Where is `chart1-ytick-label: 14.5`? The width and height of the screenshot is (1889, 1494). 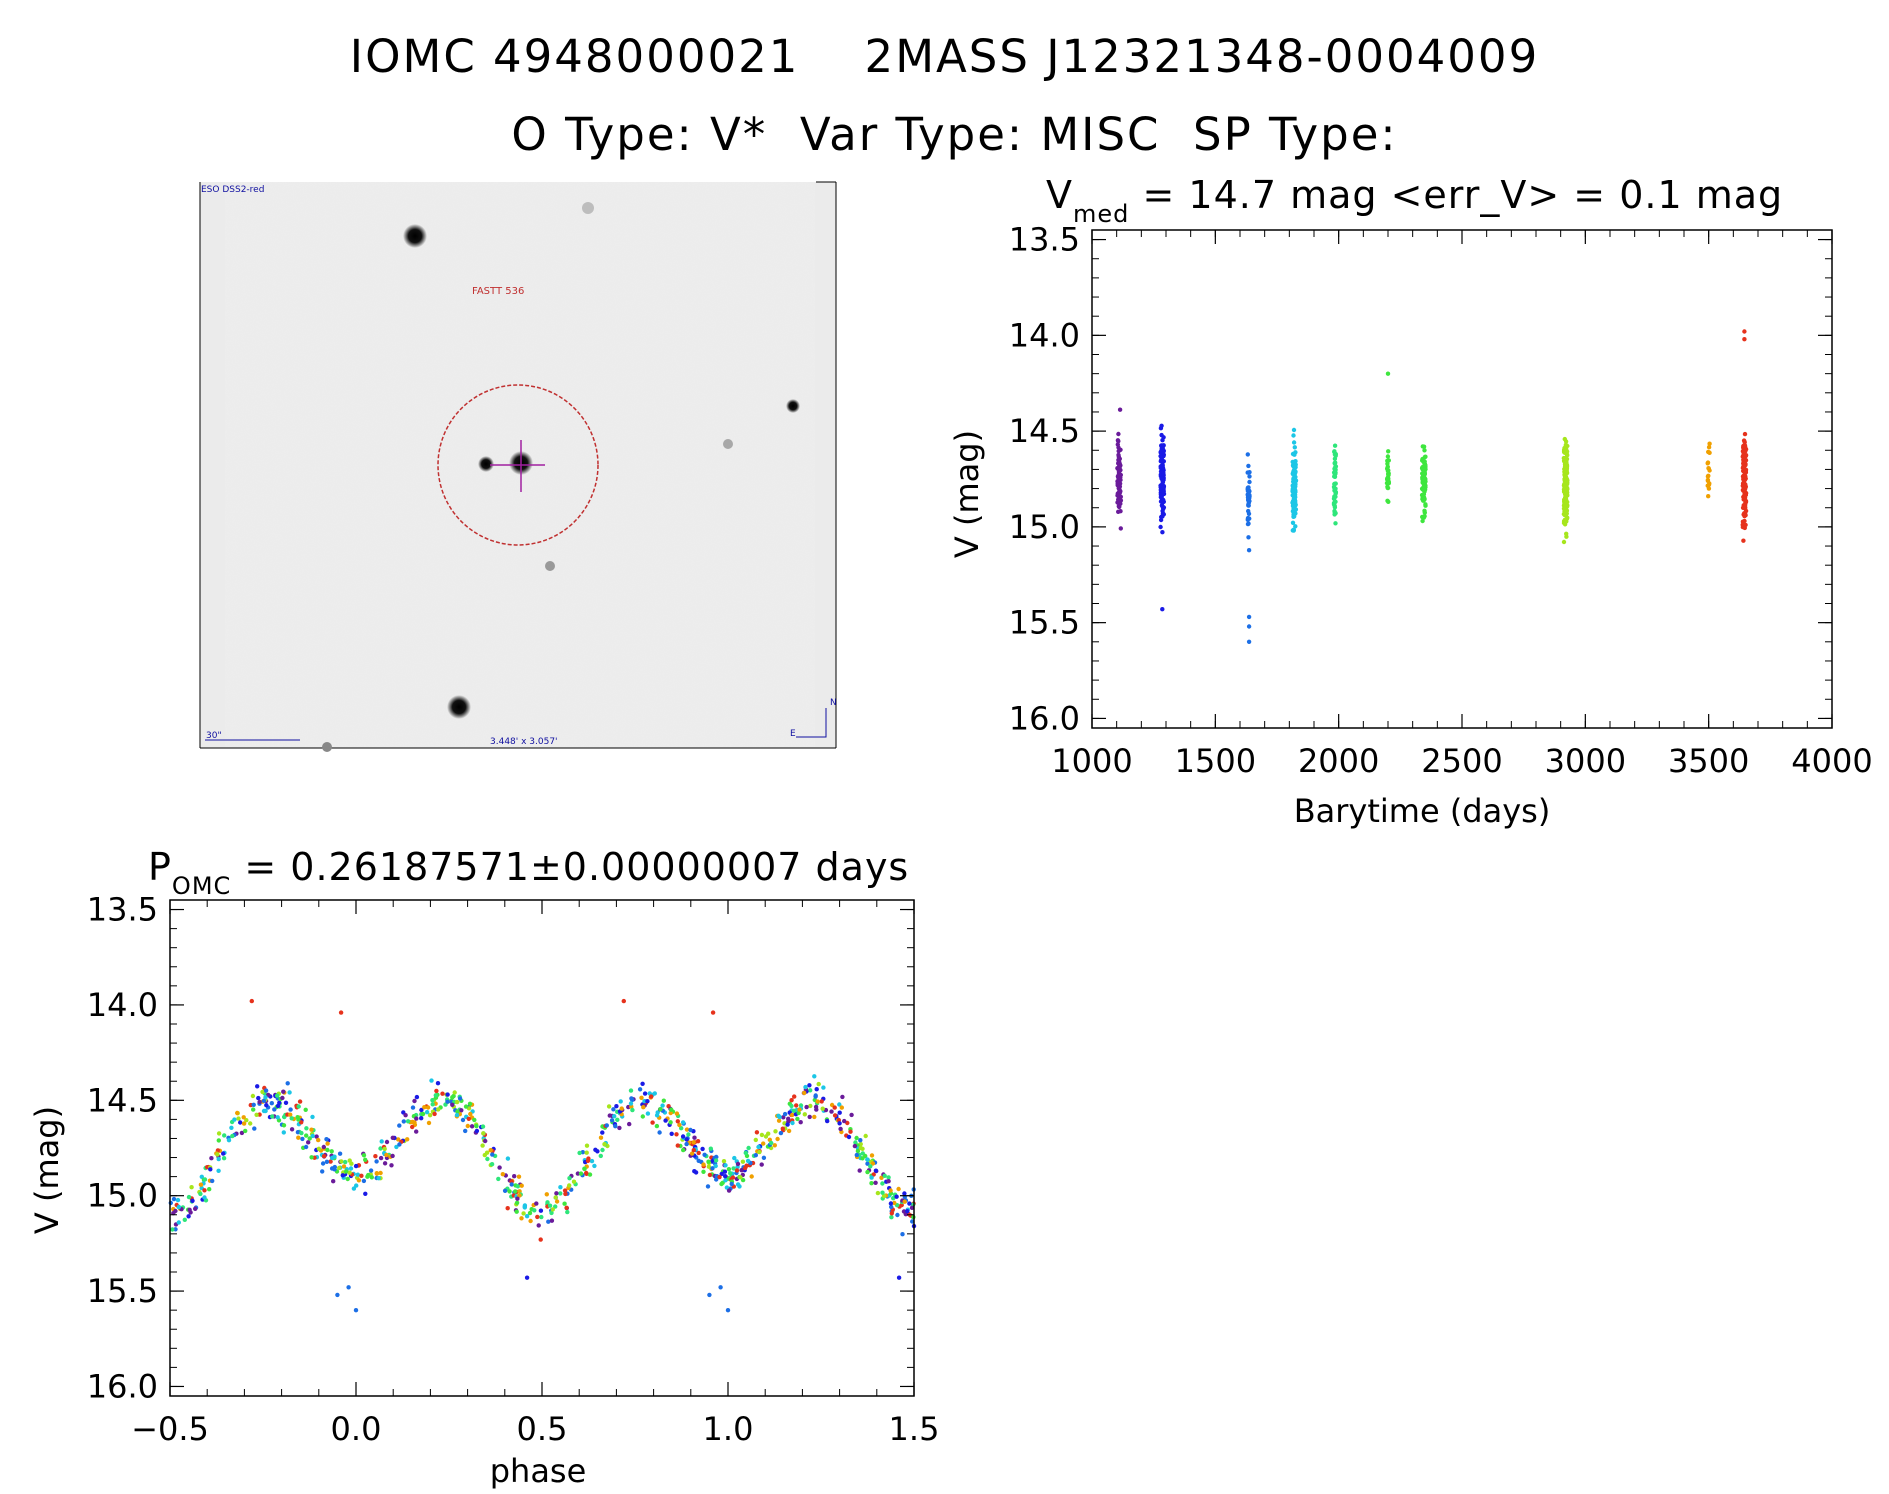 chart1-ytick-label: 14.5 is located at coordinates (1044, 431).